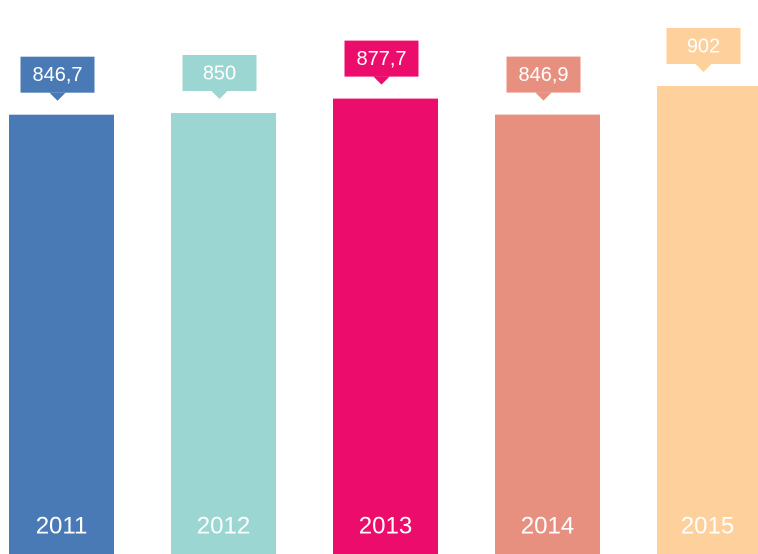 This screenshot has height=554, width=758. What do you see at coordinates (547, 525) in the screenshot?
I see `x-tick-label: 2014` at bounding box center [547, 525].